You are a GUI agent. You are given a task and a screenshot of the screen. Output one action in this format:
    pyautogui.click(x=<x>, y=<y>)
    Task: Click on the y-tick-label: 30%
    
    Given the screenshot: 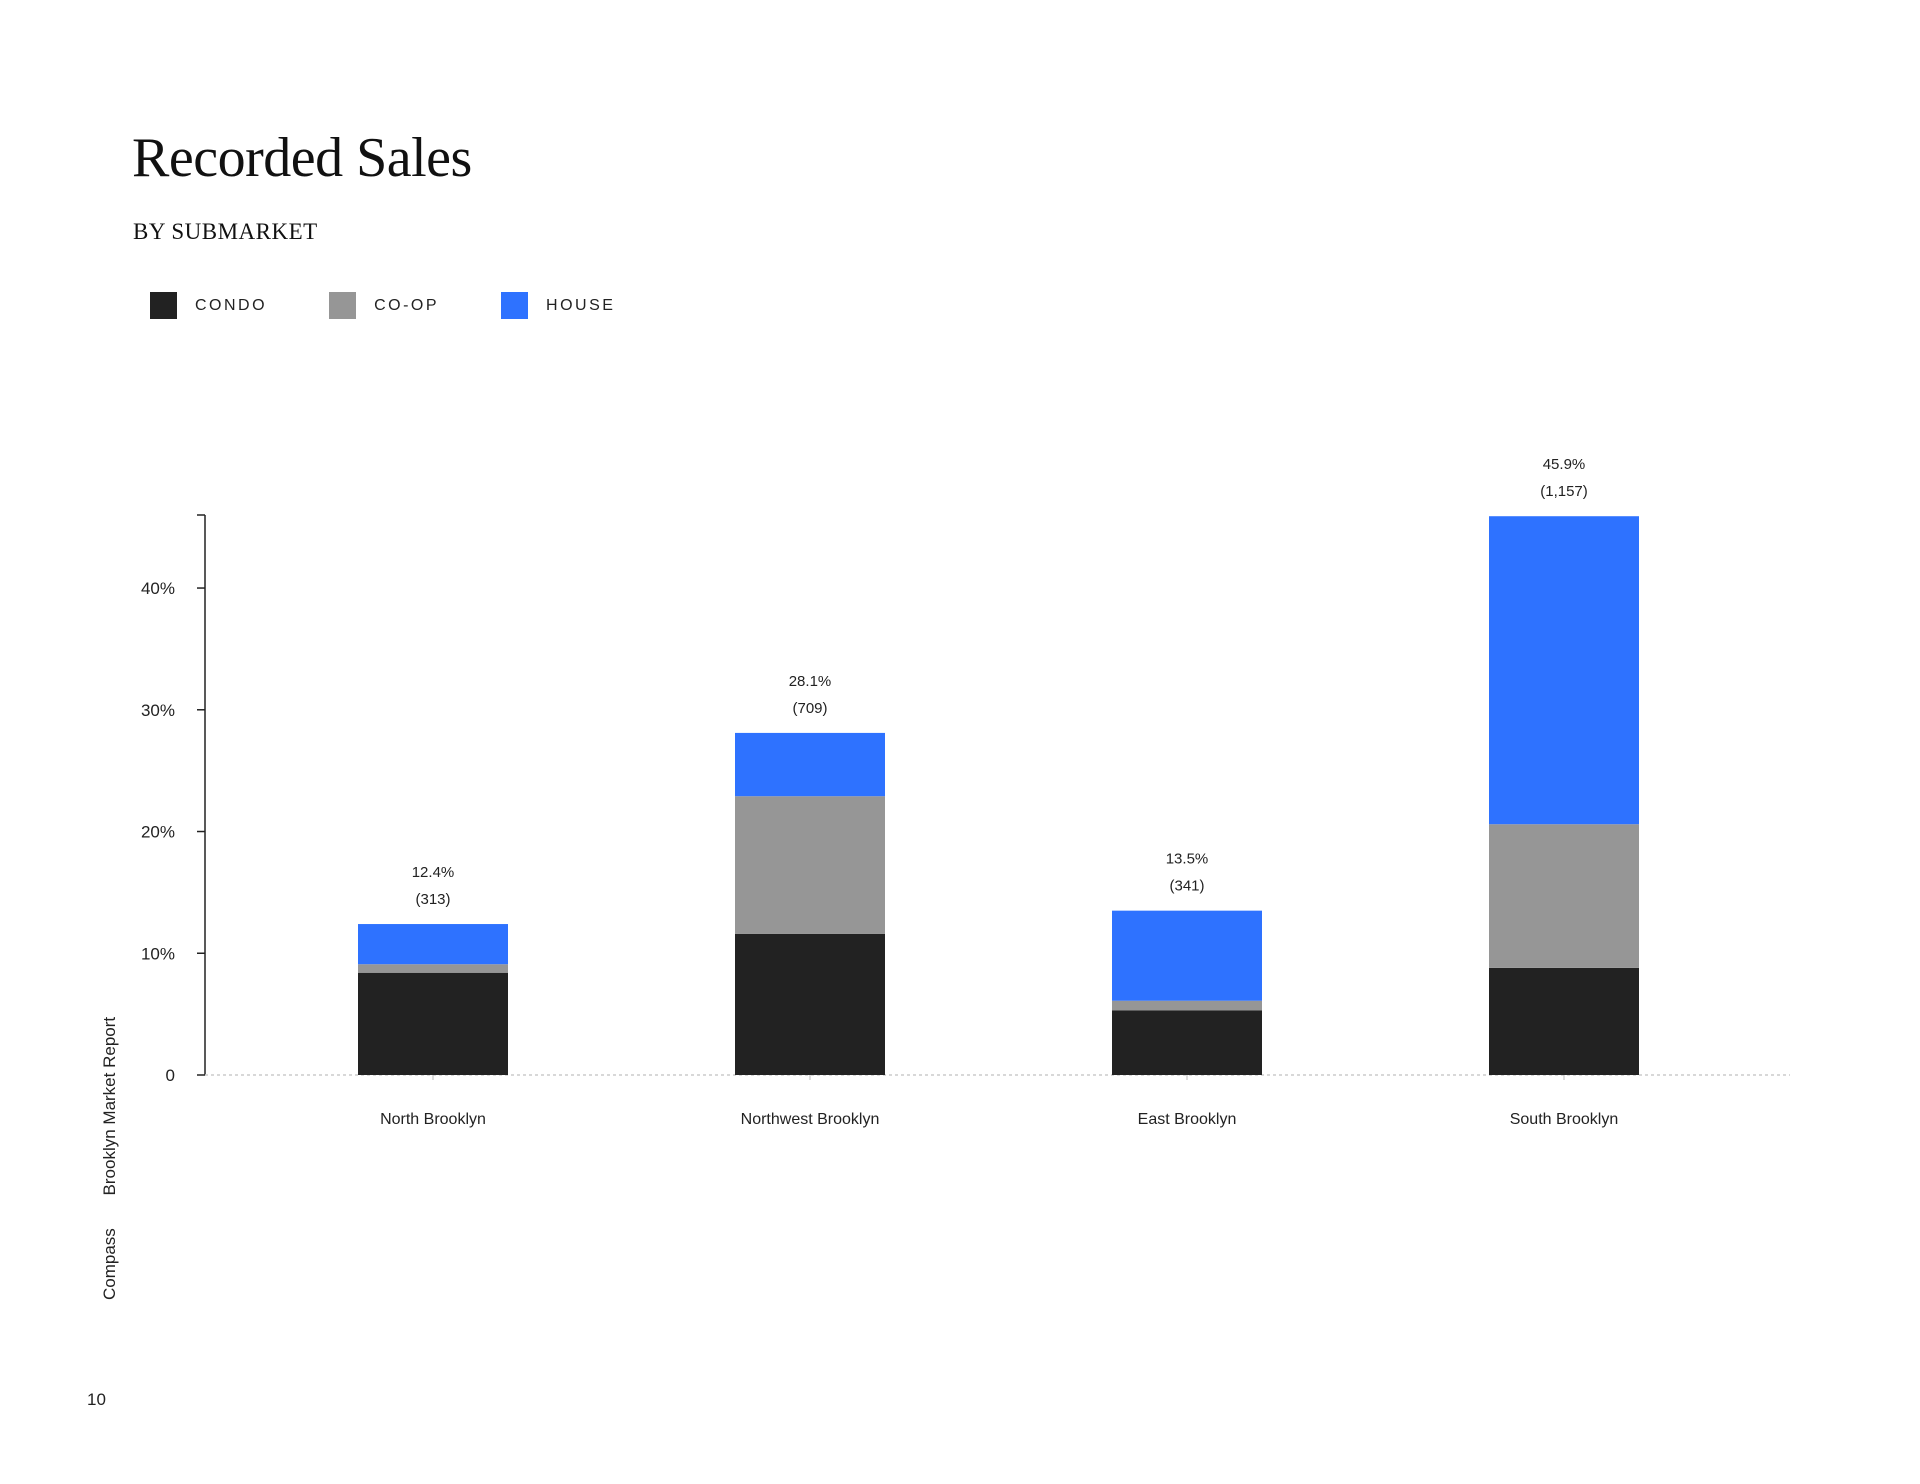 What is the action you would take?
    pyautogui.click(x=158, y=710)
    